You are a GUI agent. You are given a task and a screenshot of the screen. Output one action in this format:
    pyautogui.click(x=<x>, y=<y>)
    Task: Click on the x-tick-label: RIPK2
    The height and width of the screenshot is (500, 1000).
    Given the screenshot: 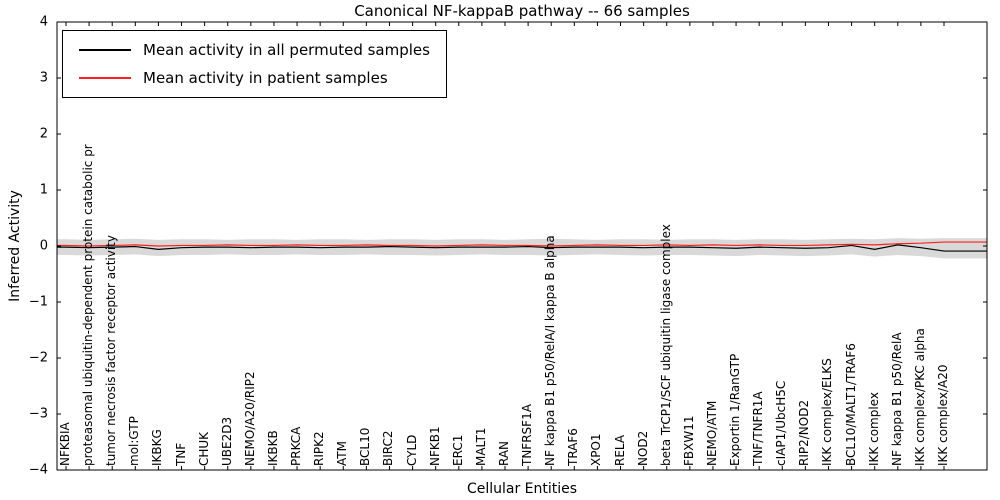 What is the action you would take?
    pyautogui.click(x=319, y=448)
    